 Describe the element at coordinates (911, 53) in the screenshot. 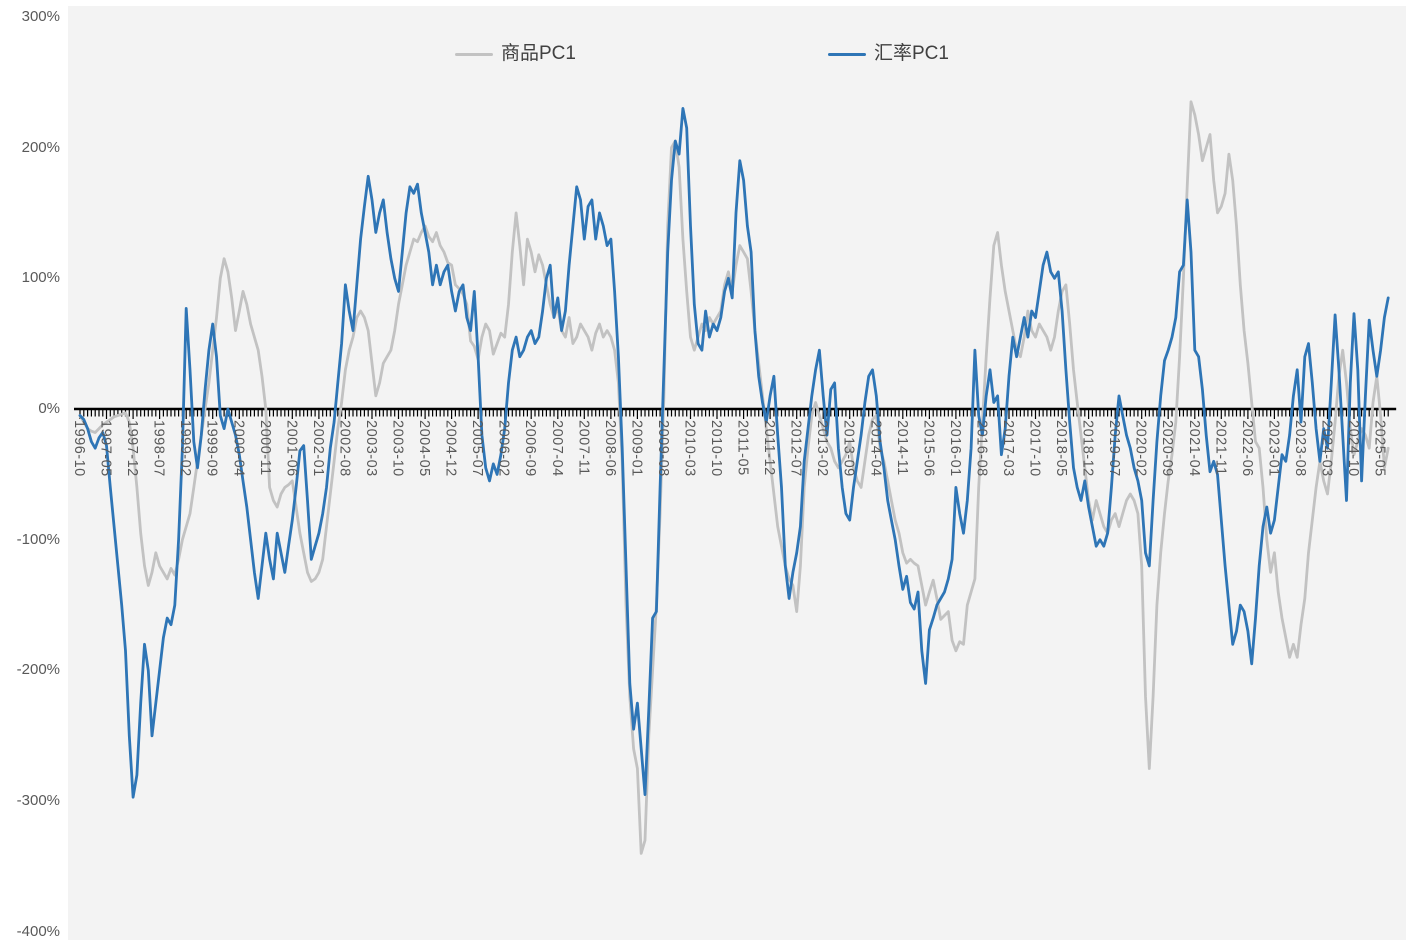

I see `legend-label-exchange-pc1: 汇率PC1` at that location.